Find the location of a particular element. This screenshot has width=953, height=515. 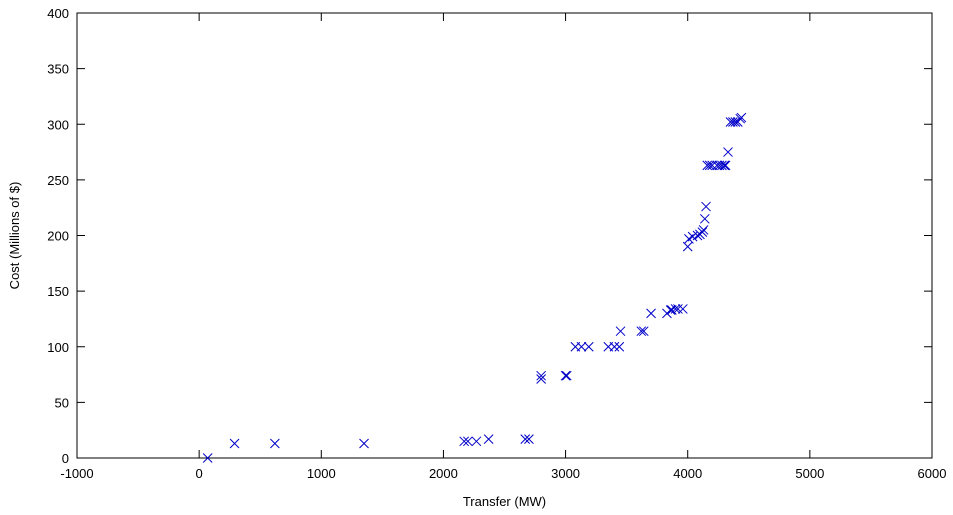

y-tick-label: 400 is located at coordinates (58, 13).